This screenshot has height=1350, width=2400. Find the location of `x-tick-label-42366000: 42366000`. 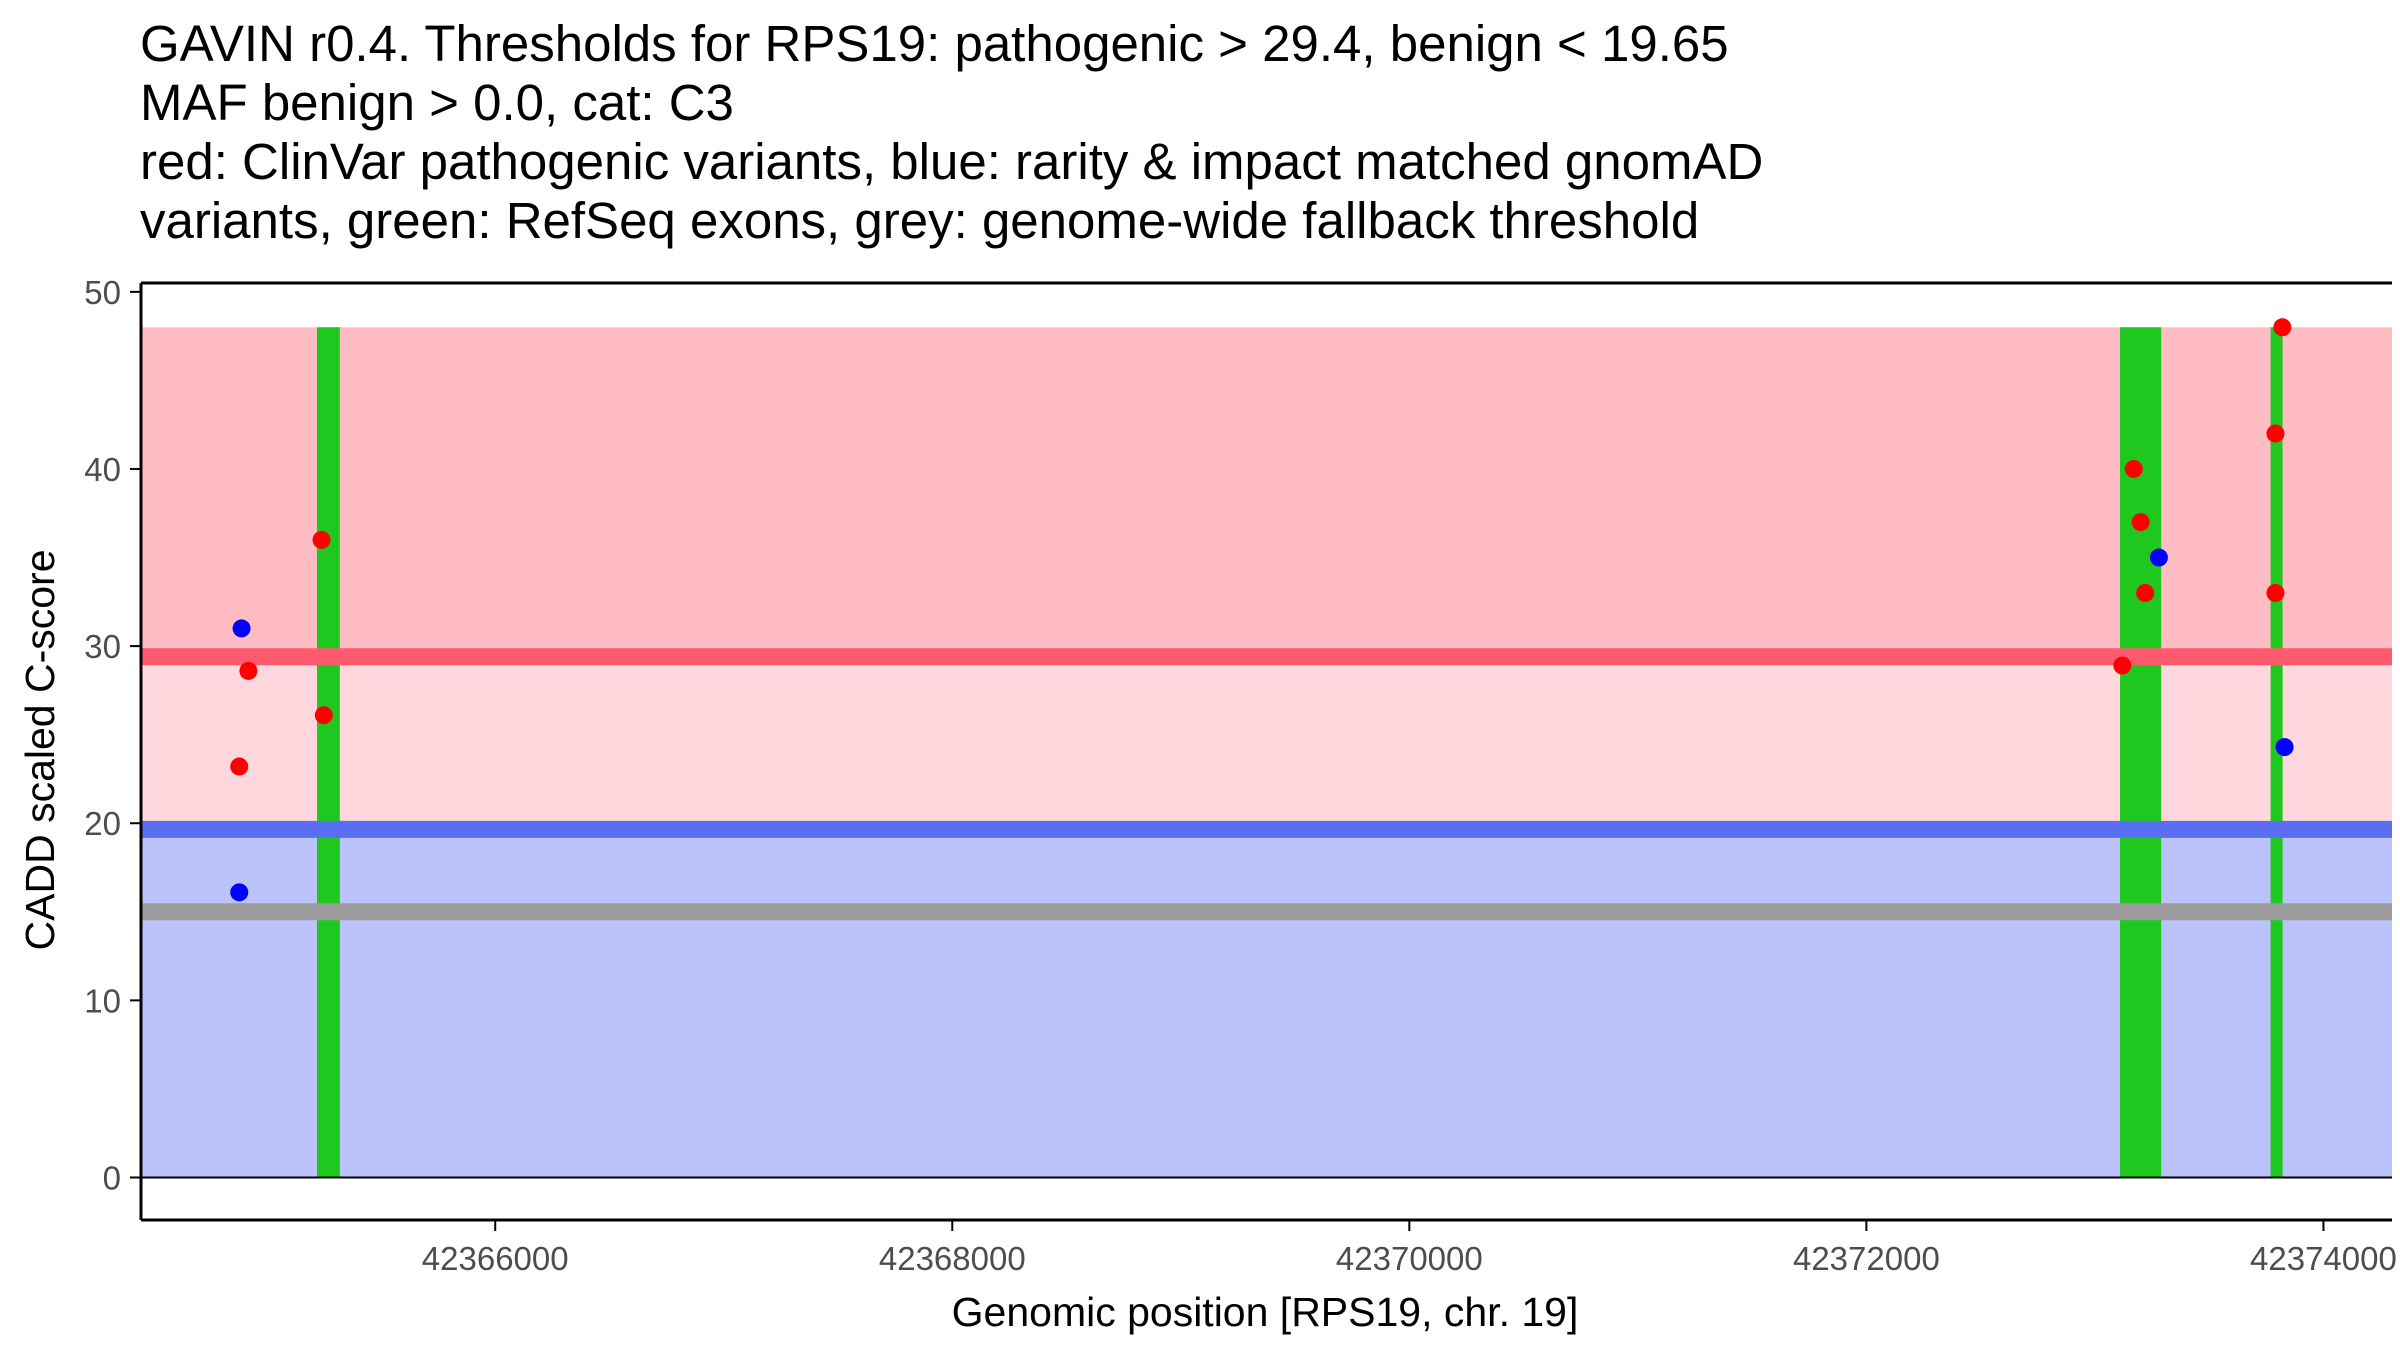

x-tick-label-42366000: 42366000 is located at coordinates (495, 1258).